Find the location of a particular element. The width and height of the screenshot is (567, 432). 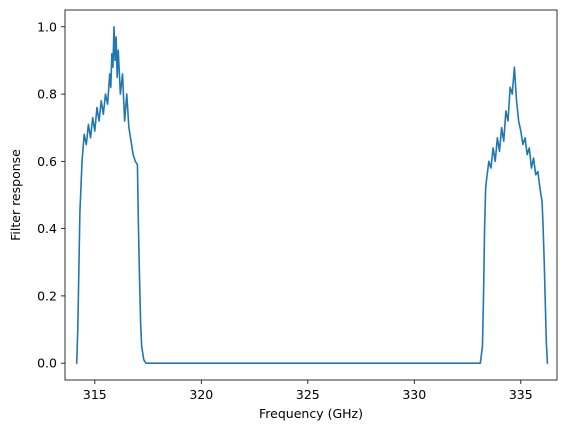

x-tick-label: 330 is located at coordinates (414, 394).